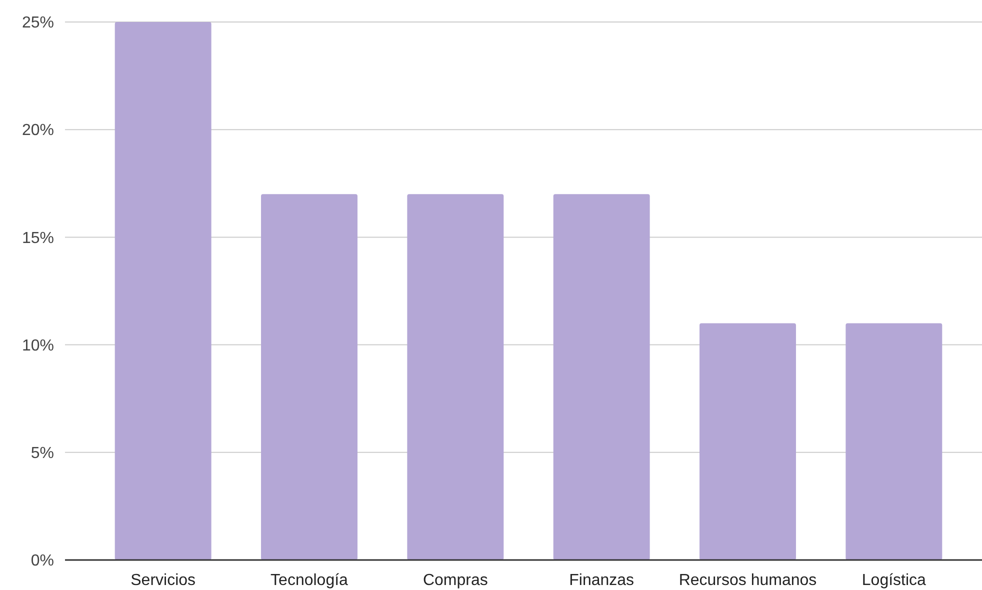 The image size is (982, 590). What do you see at coordinates (309, 580) in the screenshot?
I see `x-tick-label: Tecnología` at bounding box center [309, 580].